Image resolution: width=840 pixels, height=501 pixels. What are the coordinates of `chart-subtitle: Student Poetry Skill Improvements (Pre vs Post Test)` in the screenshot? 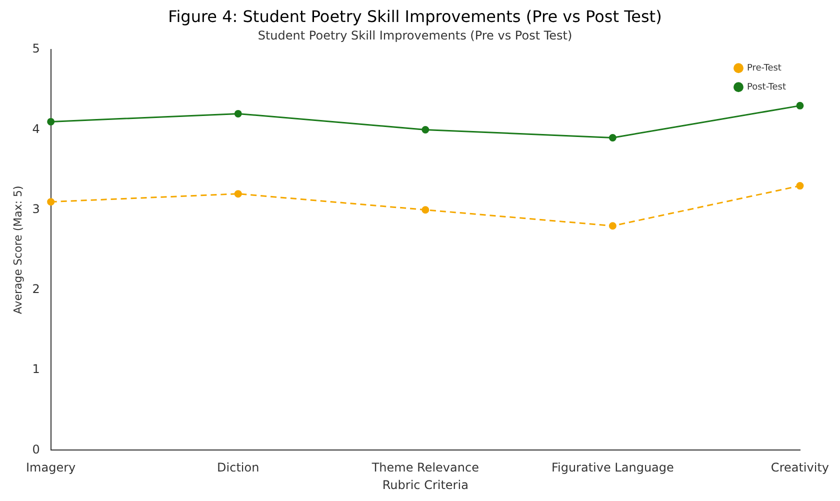 It's located at (415, 35).